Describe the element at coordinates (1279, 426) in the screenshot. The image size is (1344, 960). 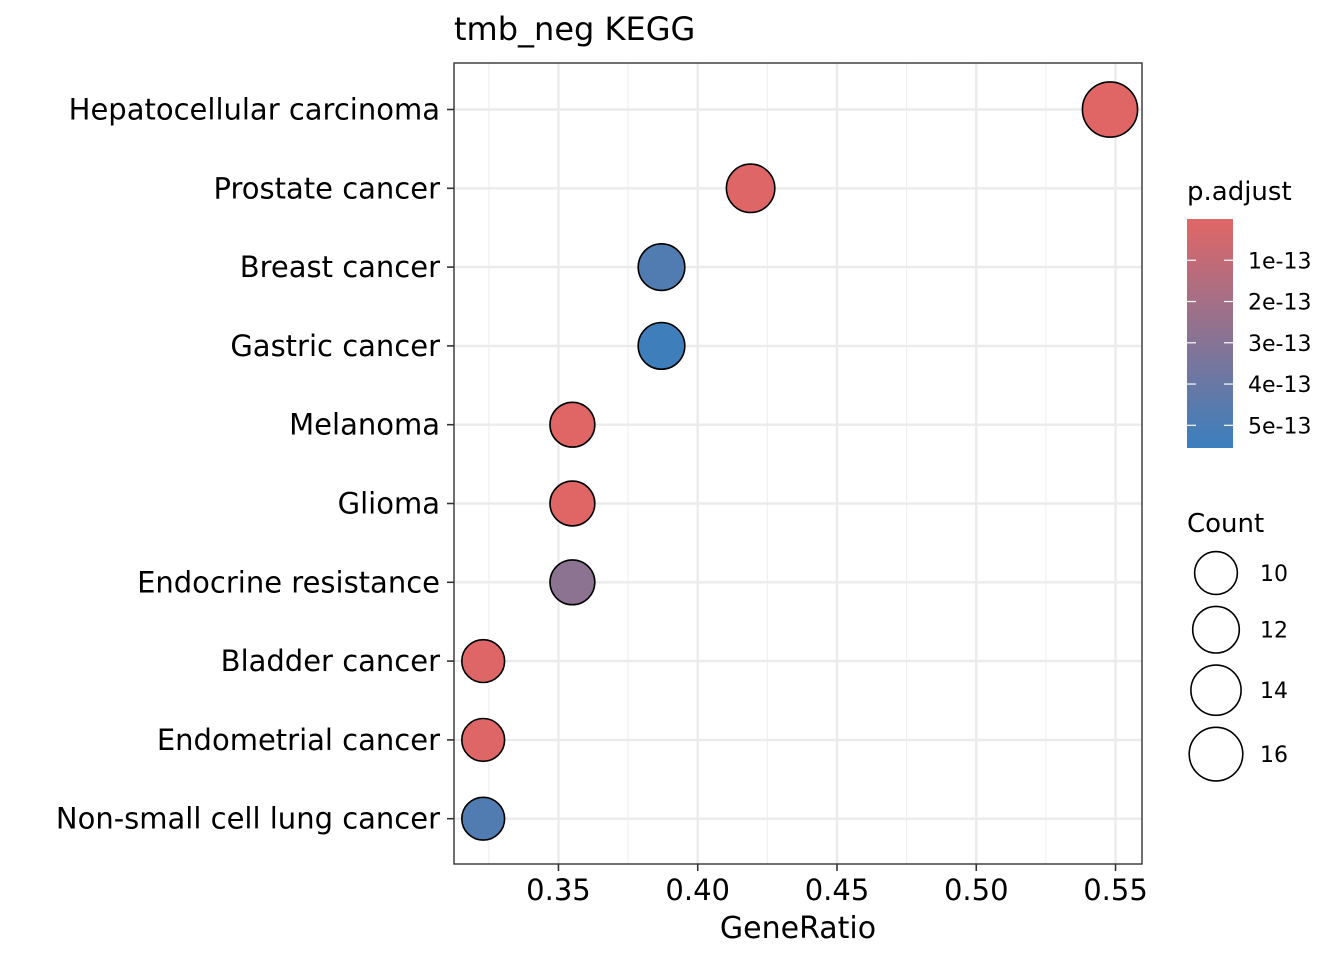
I see `color-legend-label: 5e-13` at that location.